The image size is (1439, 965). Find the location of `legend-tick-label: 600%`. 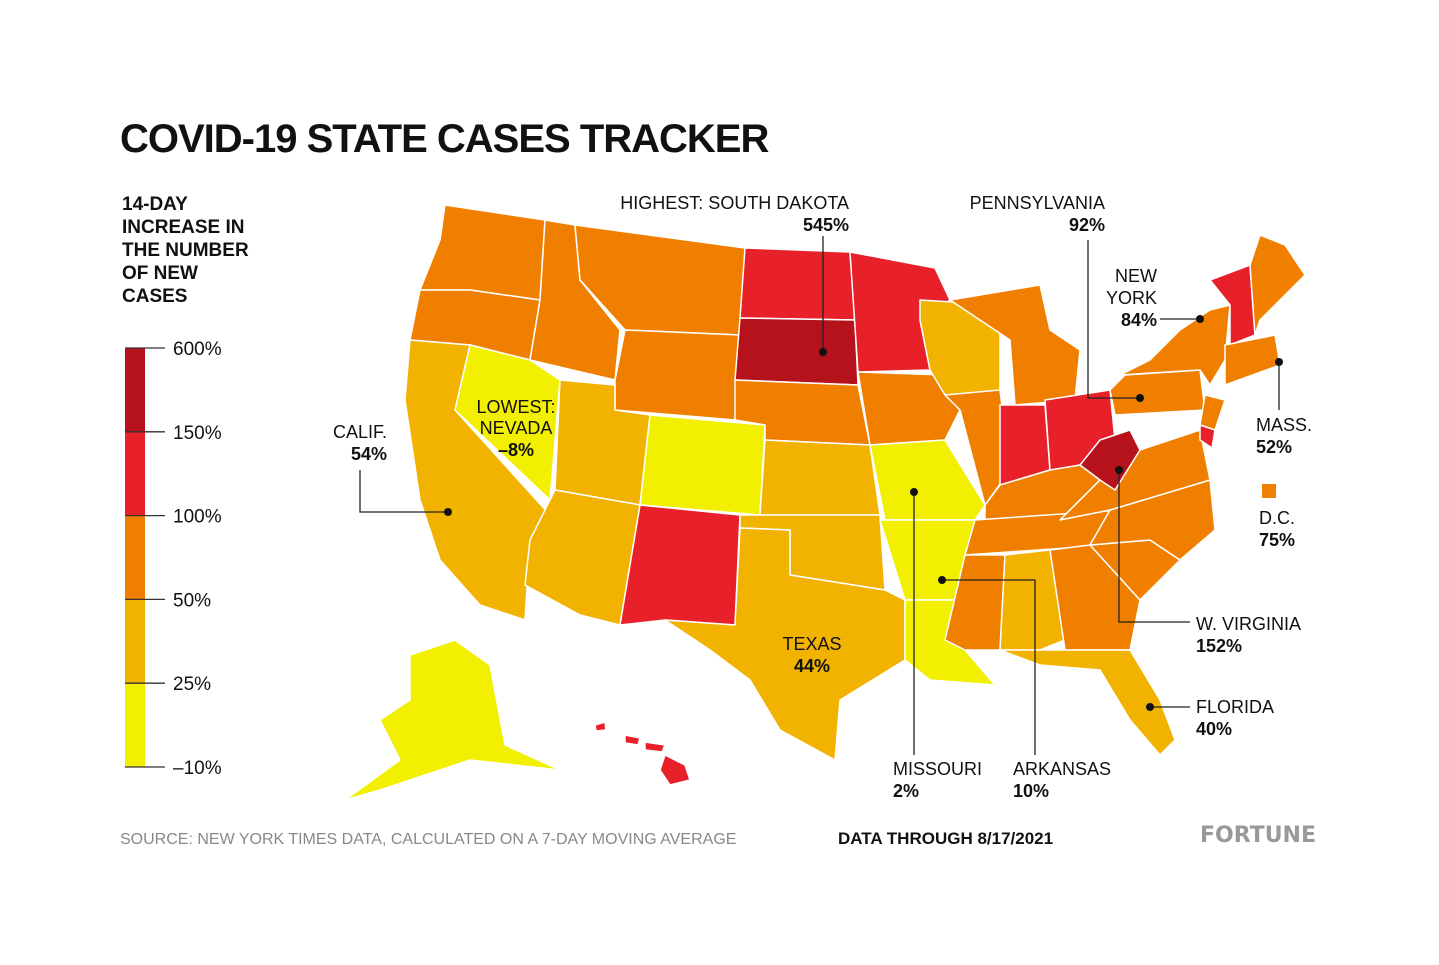

legend-tick-label: 600% is located at coordinates (197, 349).